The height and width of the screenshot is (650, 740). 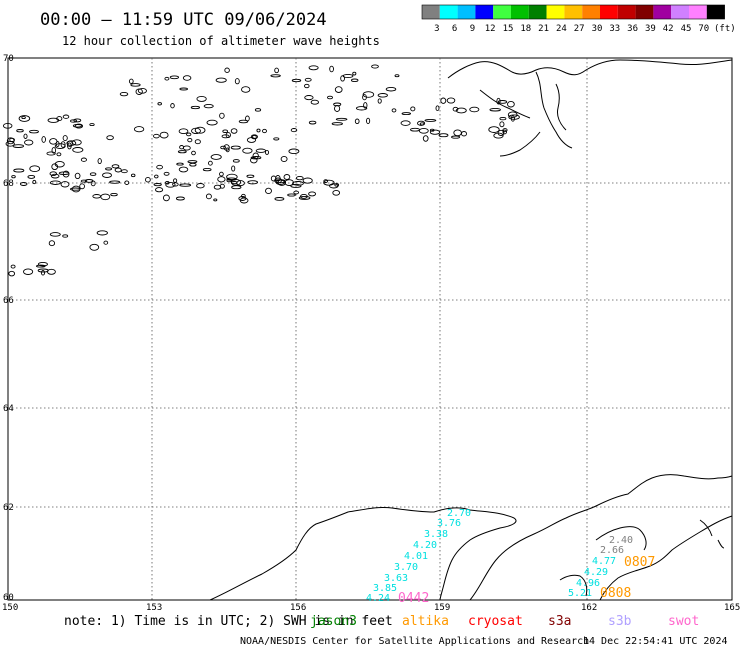 What do you see at coordinates (596, 572) in the screenshot?
I see `swh-label: 4.29` at bounding box center [596, 572].